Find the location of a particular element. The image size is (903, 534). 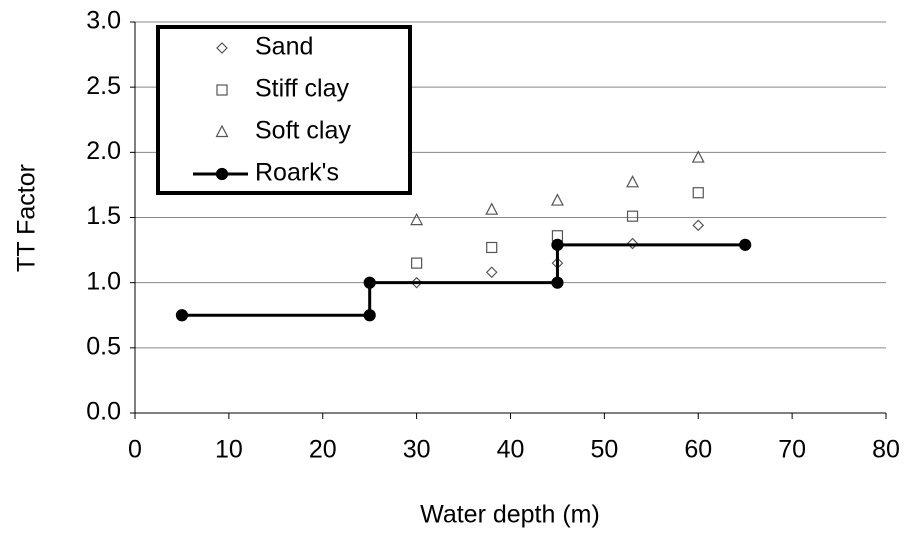

x-tick-label: 70 is located at coordinates (792, 450).